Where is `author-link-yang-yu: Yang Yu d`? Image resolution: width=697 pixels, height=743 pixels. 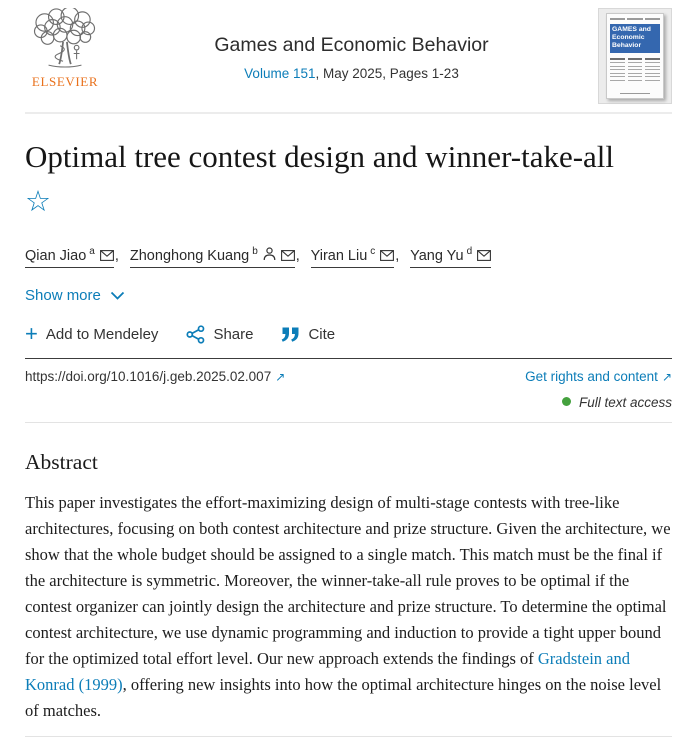
author-link-yang-yu: Yang Yu d is located at coordinates (451, 257).